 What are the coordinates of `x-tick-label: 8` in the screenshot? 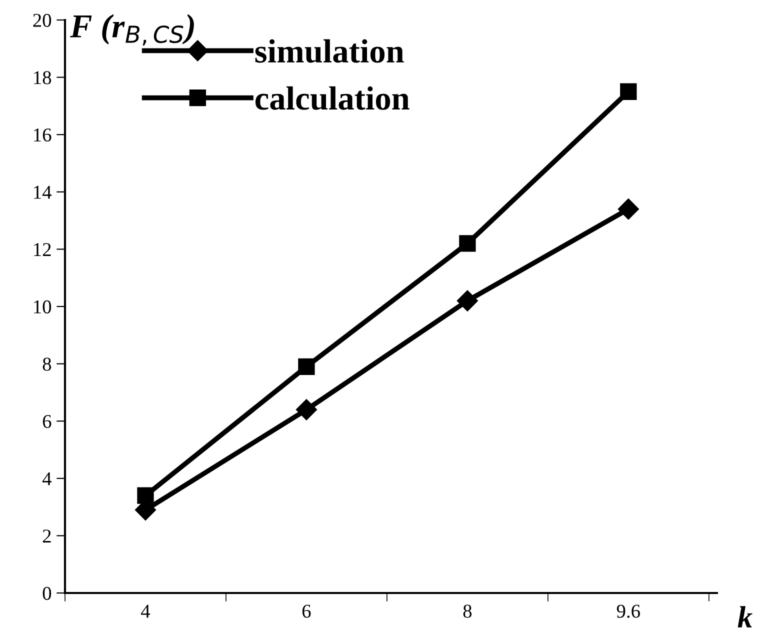 It's located at (467, 611).